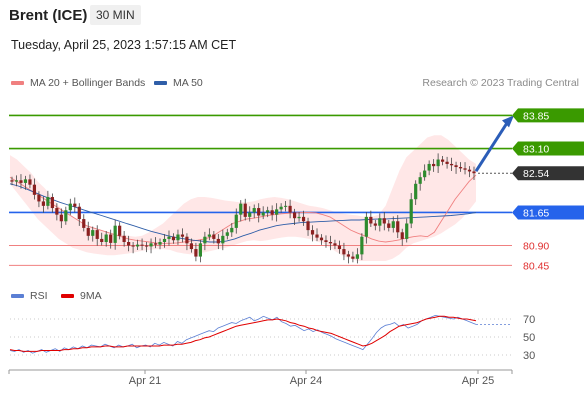 Image resolution: width=588 pixels, height=400 pixels. Describe the element at coordinates (178, 83) in the screenshot. I see `legend-ma50: MA 50` at that location.